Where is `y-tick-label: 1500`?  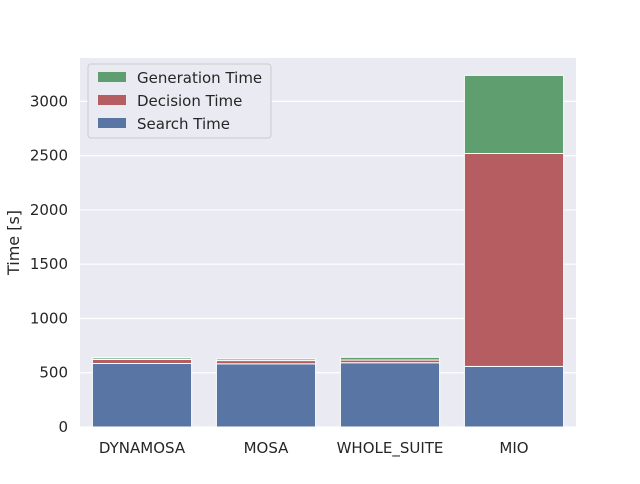 y-tick-label: 1500 is located at coordinates (49, 264).